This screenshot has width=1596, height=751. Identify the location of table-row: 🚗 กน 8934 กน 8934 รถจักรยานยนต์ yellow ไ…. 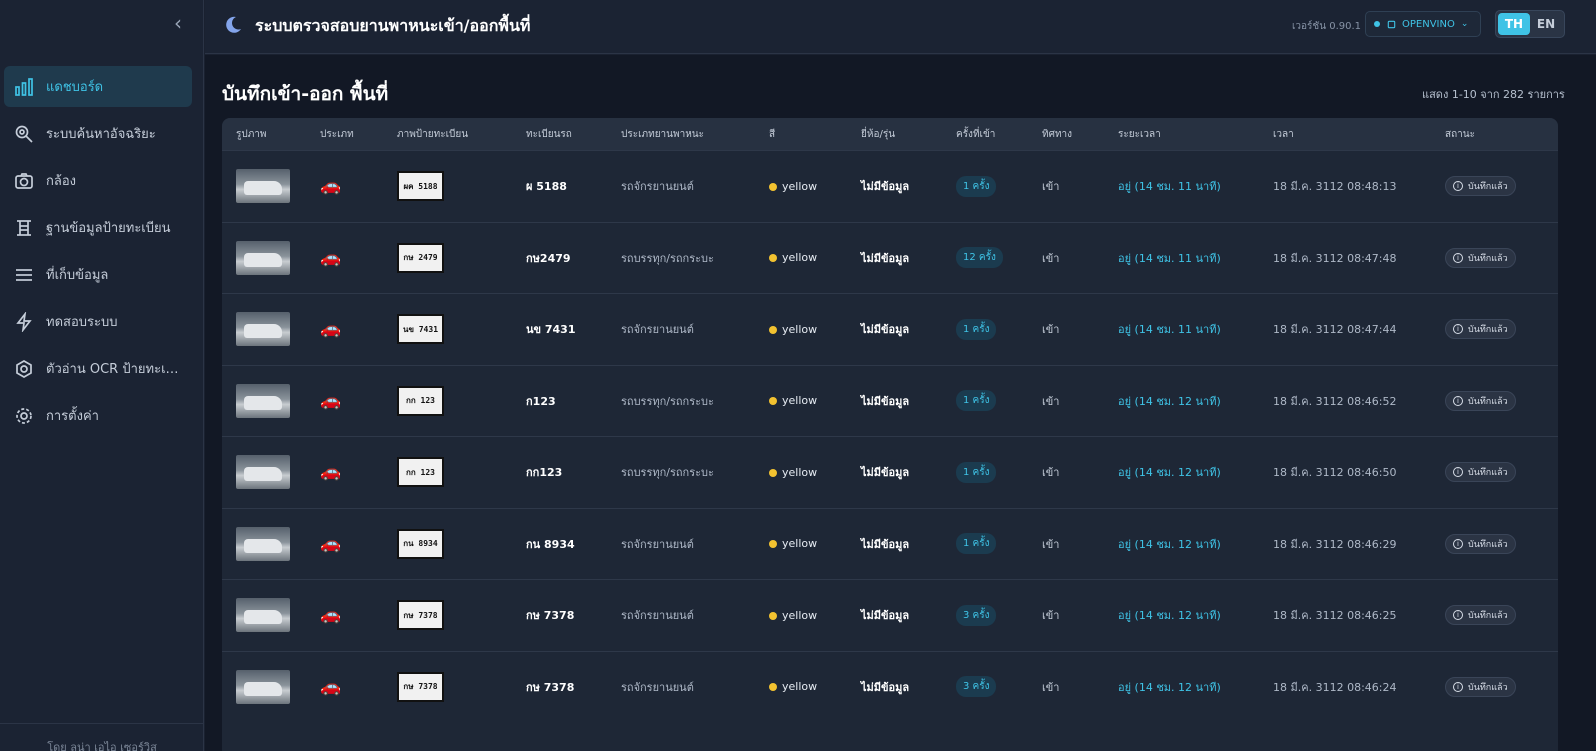
(890, 543).